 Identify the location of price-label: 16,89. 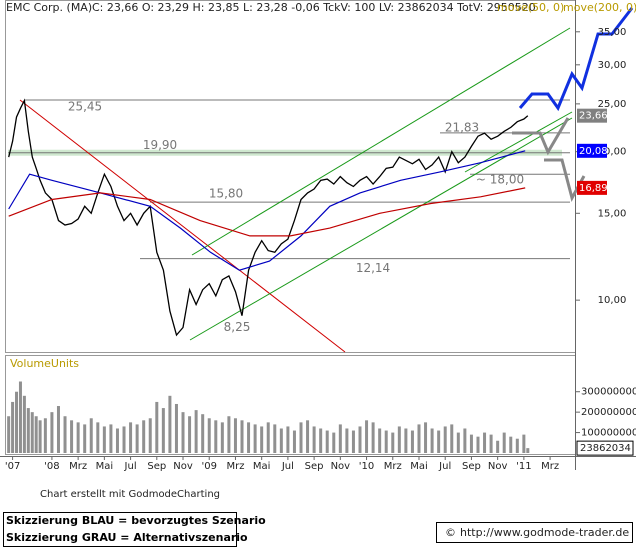
(593, 188).